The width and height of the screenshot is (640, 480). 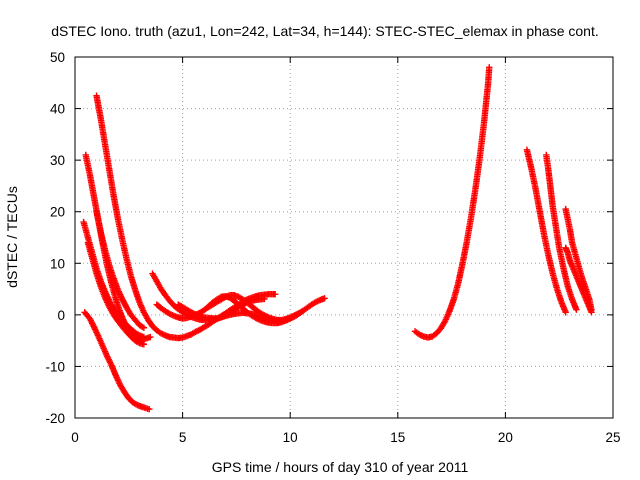 What do you see at coordinates (290, 437) in the screenshot?
I see `x-tick-label: 10` at bounding box center [290, 437].